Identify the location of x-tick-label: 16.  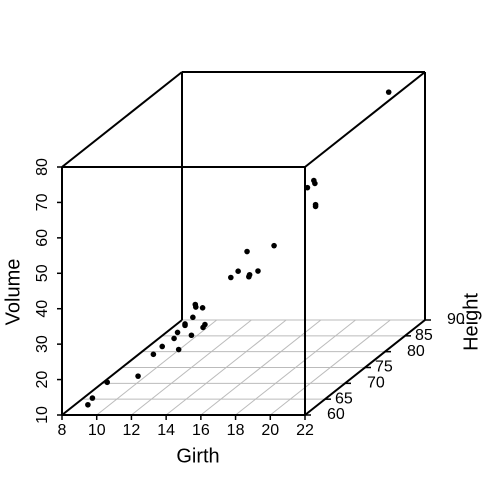
(201, 430).